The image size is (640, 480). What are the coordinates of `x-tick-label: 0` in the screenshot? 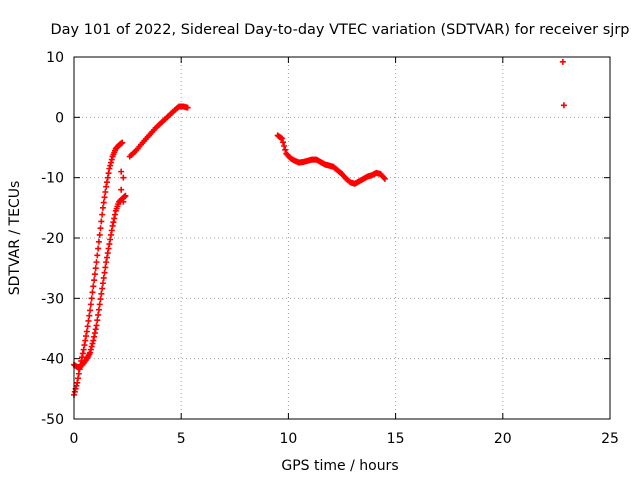 It's located at (74, 439).